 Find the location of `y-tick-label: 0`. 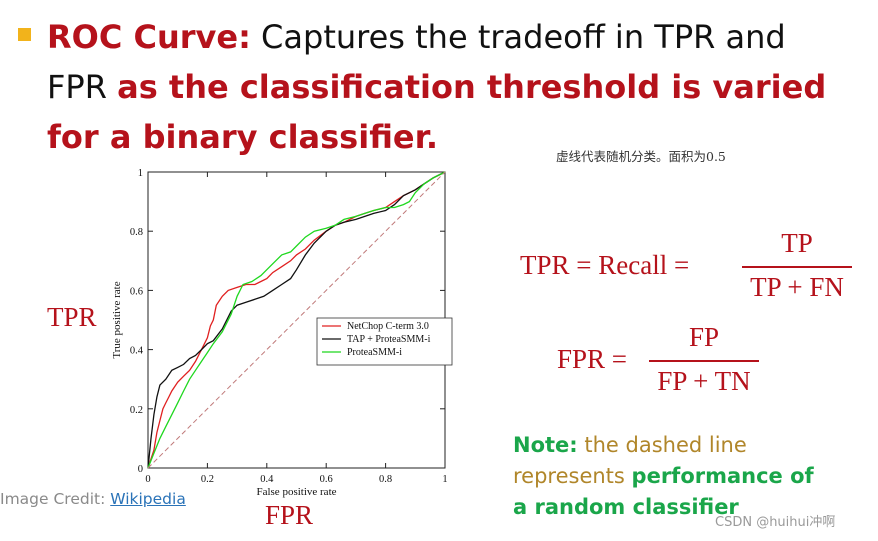

y-tick-label: 0 is located at coordinates (140, 469).